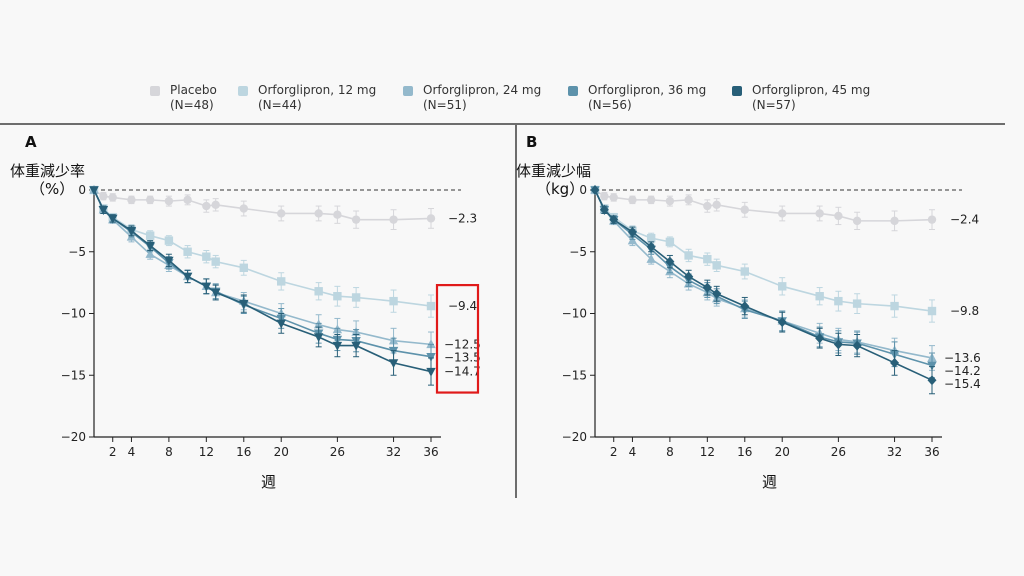 Image resolution: width=1024 pixels, height=576 pixels. What do you see at coordinates (553, 171) in the screenshot?
I see `y-axis-label: 体重減少幅` at bounding box center [553, 171].